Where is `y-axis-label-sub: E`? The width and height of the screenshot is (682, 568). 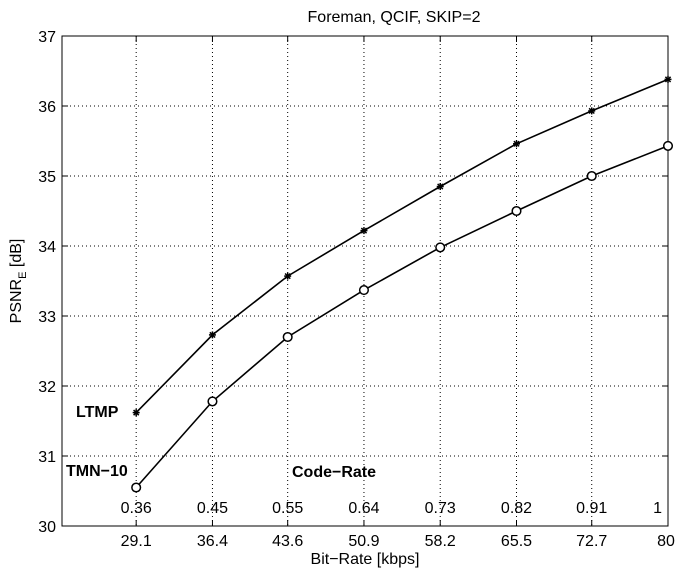
y-axis-label-sub: E is located at coordinates (23, 275).